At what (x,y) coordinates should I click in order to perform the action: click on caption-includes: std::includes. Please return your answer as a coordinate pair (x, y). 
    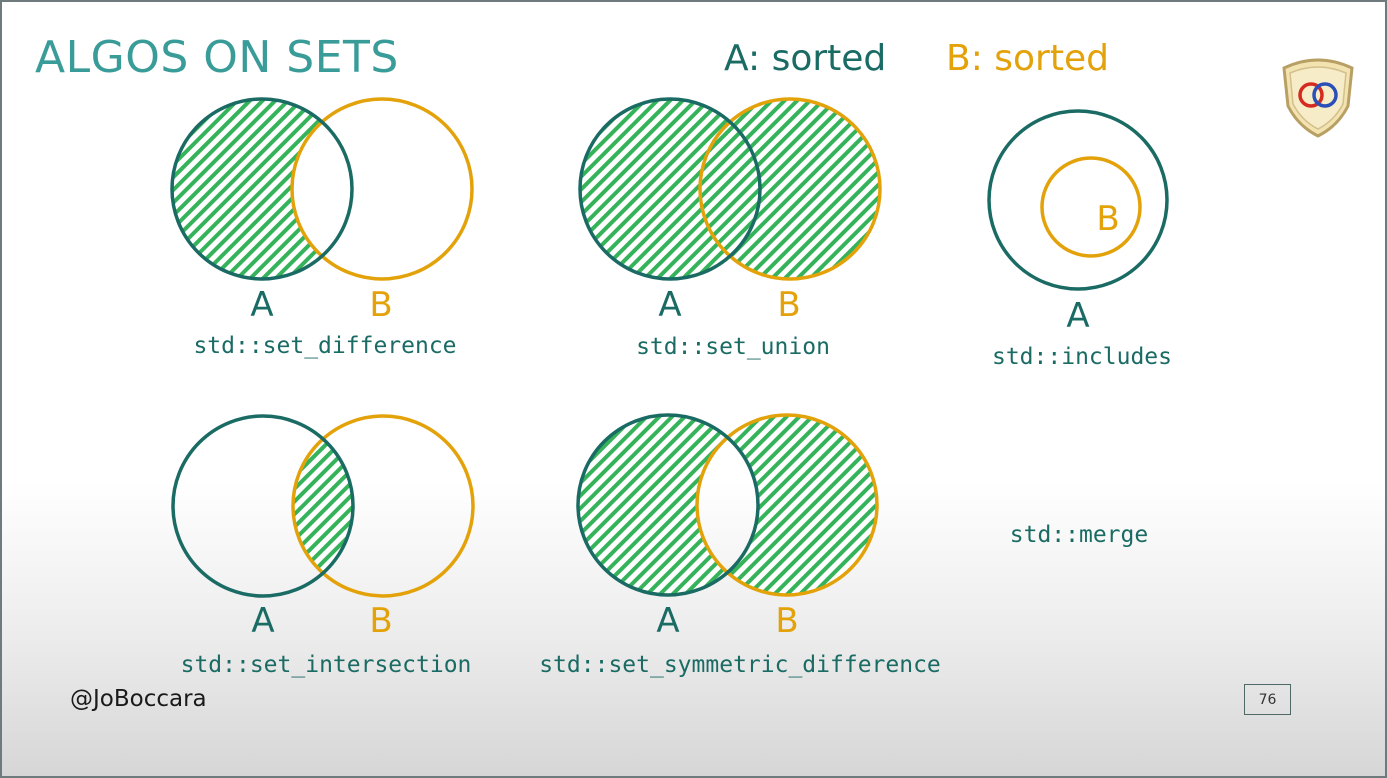
    Looking at the image, I should click on (1082, 357).